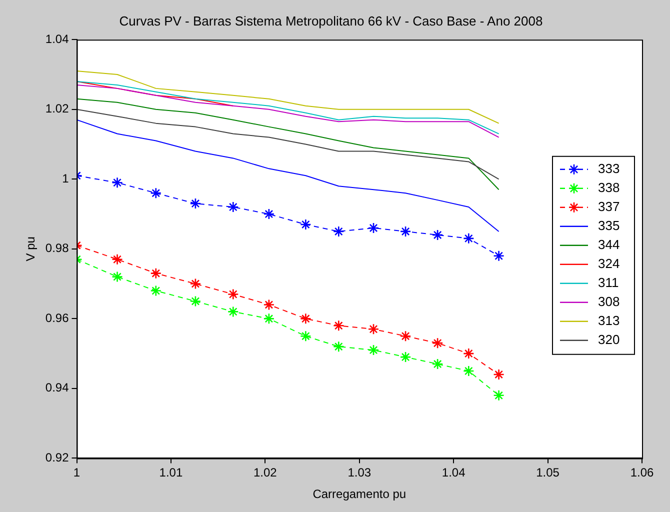 Image resolution: width=670 pixels, height=512 pixels. Describe the element at coordinates (609, 301) in the screenshot. I see `legend-label: 308` at that location.